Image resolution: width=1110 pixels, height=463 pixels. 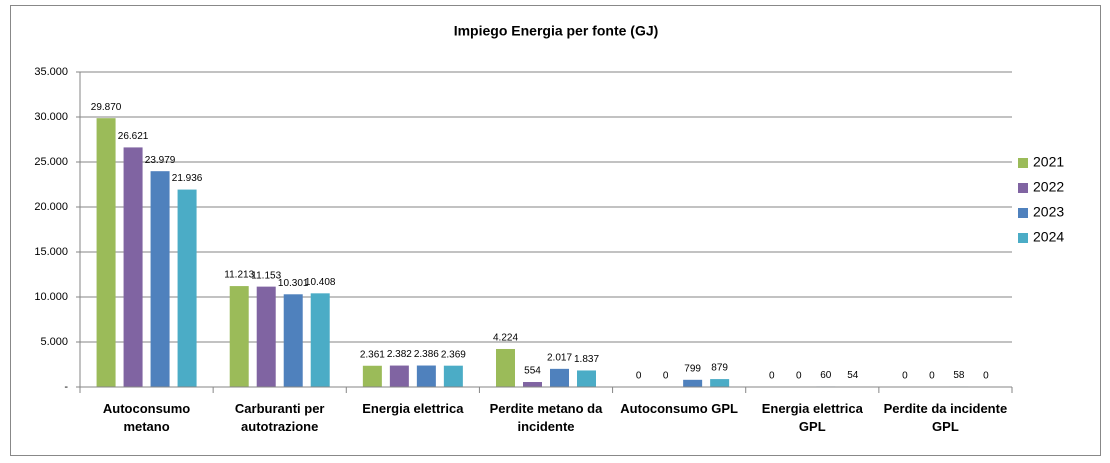 What do you see at coordinates (1048, 187) in the screenshot?
I see `legend-label: 2022` at bounding box center [1048, 187].